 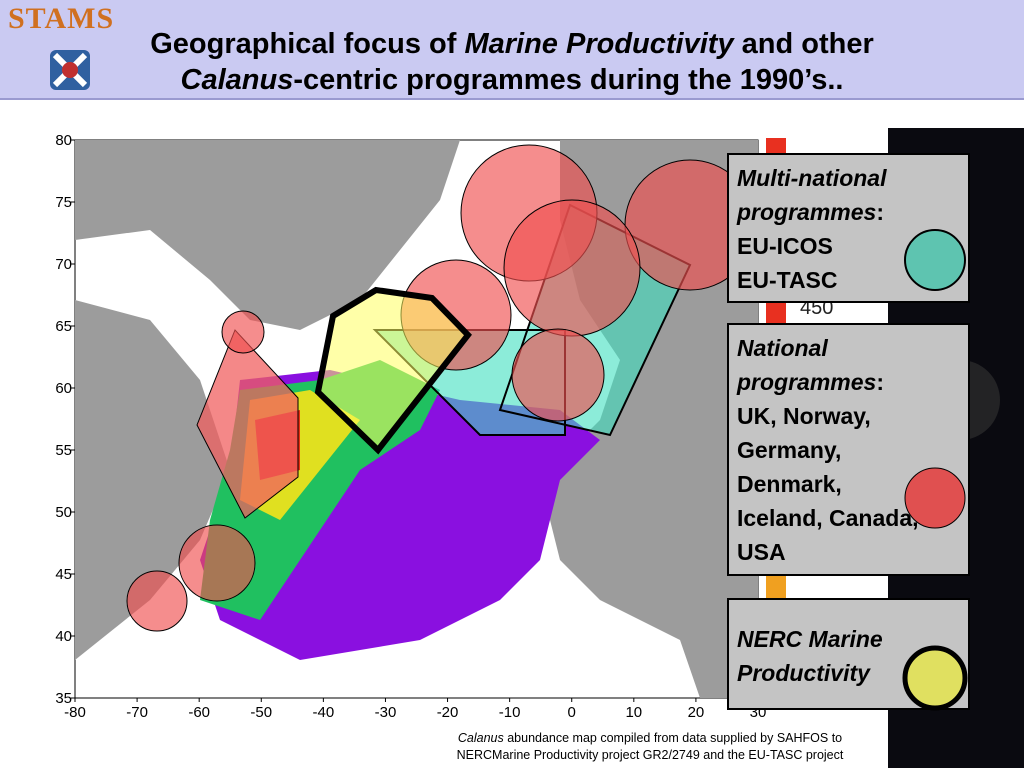 What do you see at coordinates (807, 365) in the screenshot?
I see `legend-title: National programmes` at bounding box center [807, 365].